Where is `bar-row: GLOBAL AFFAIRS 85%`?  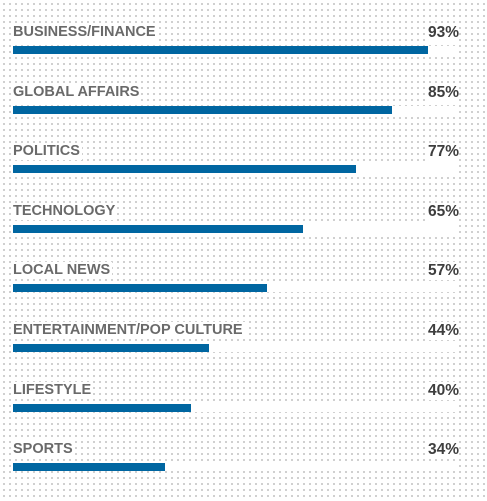 bar-row: GLOBAL AFFAIRS 85% is located at coordinates (243, 113).